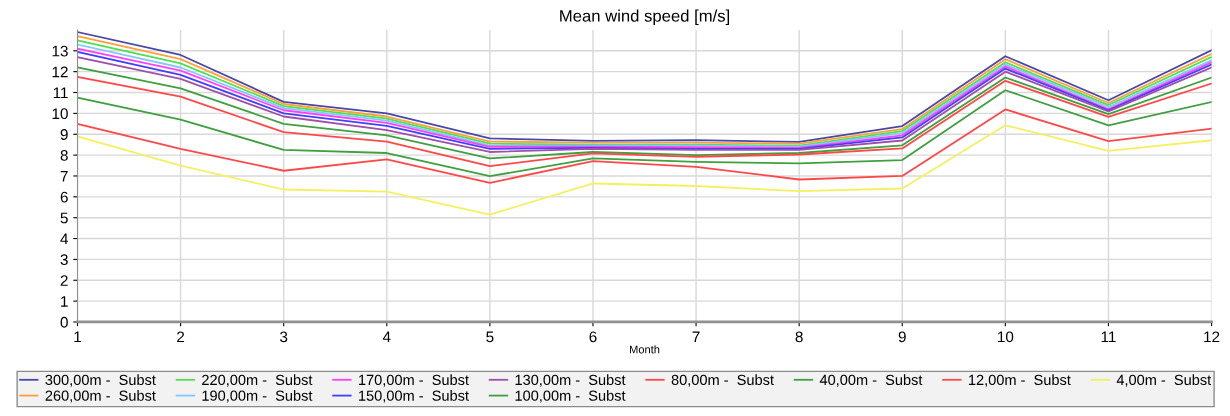 This screenshot has height=416, width=1230. Describe the element at coordinates (100, 396) in the screenshot. I see `legend-label: 260,00m - Subst` at that location.